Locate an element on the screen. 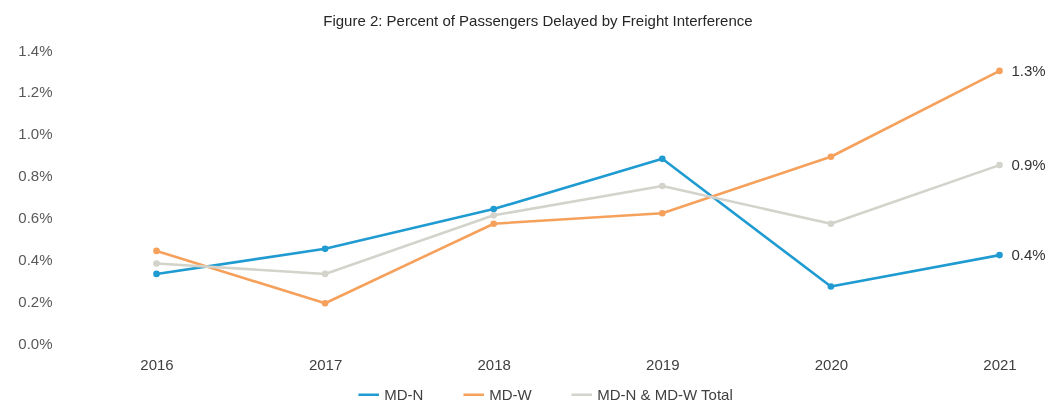  y-tick-label: 0.0% is located at coordinates (35, 343).